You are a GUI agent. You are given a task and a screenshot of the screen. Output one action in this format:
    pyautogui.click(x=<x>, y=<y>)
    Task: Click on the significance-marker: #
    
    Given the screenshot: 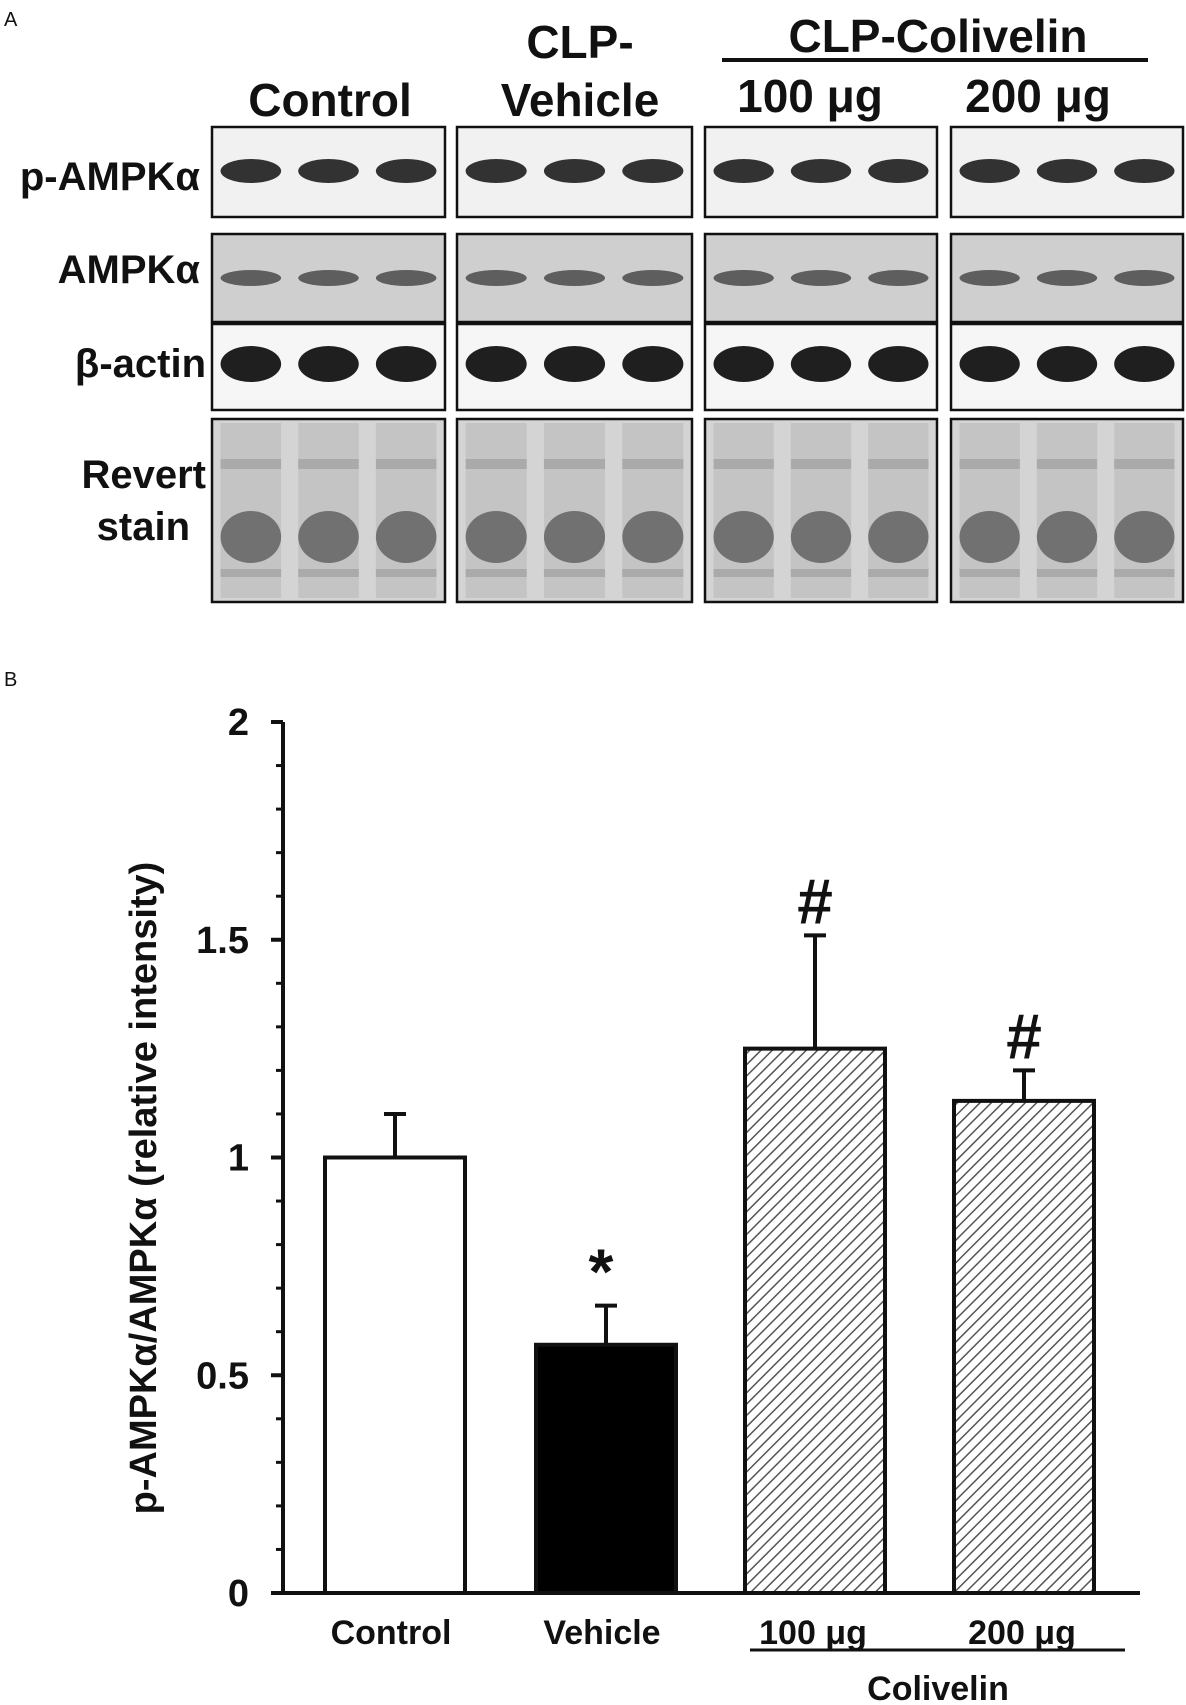 What is the action you would take?
    pyautogui.click(x=815, y=901)
    